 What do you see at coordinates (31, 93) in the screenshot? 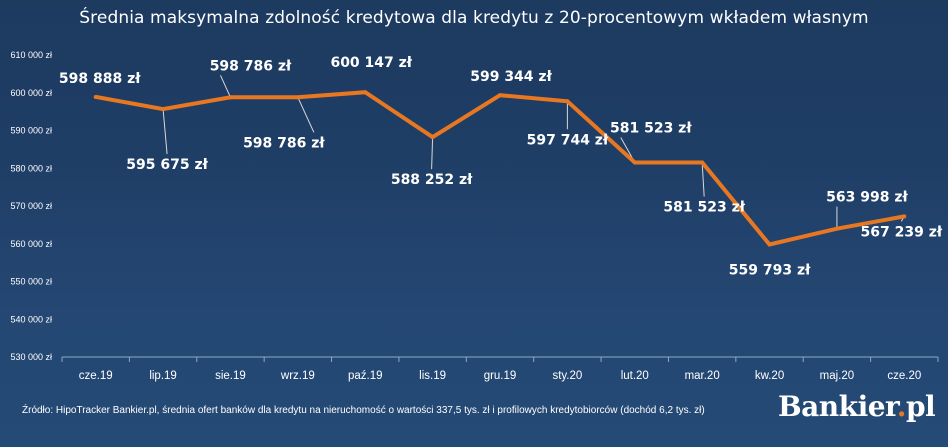
I see `y-tick-label: 600 000 zł` at bounding box center [31, 93].